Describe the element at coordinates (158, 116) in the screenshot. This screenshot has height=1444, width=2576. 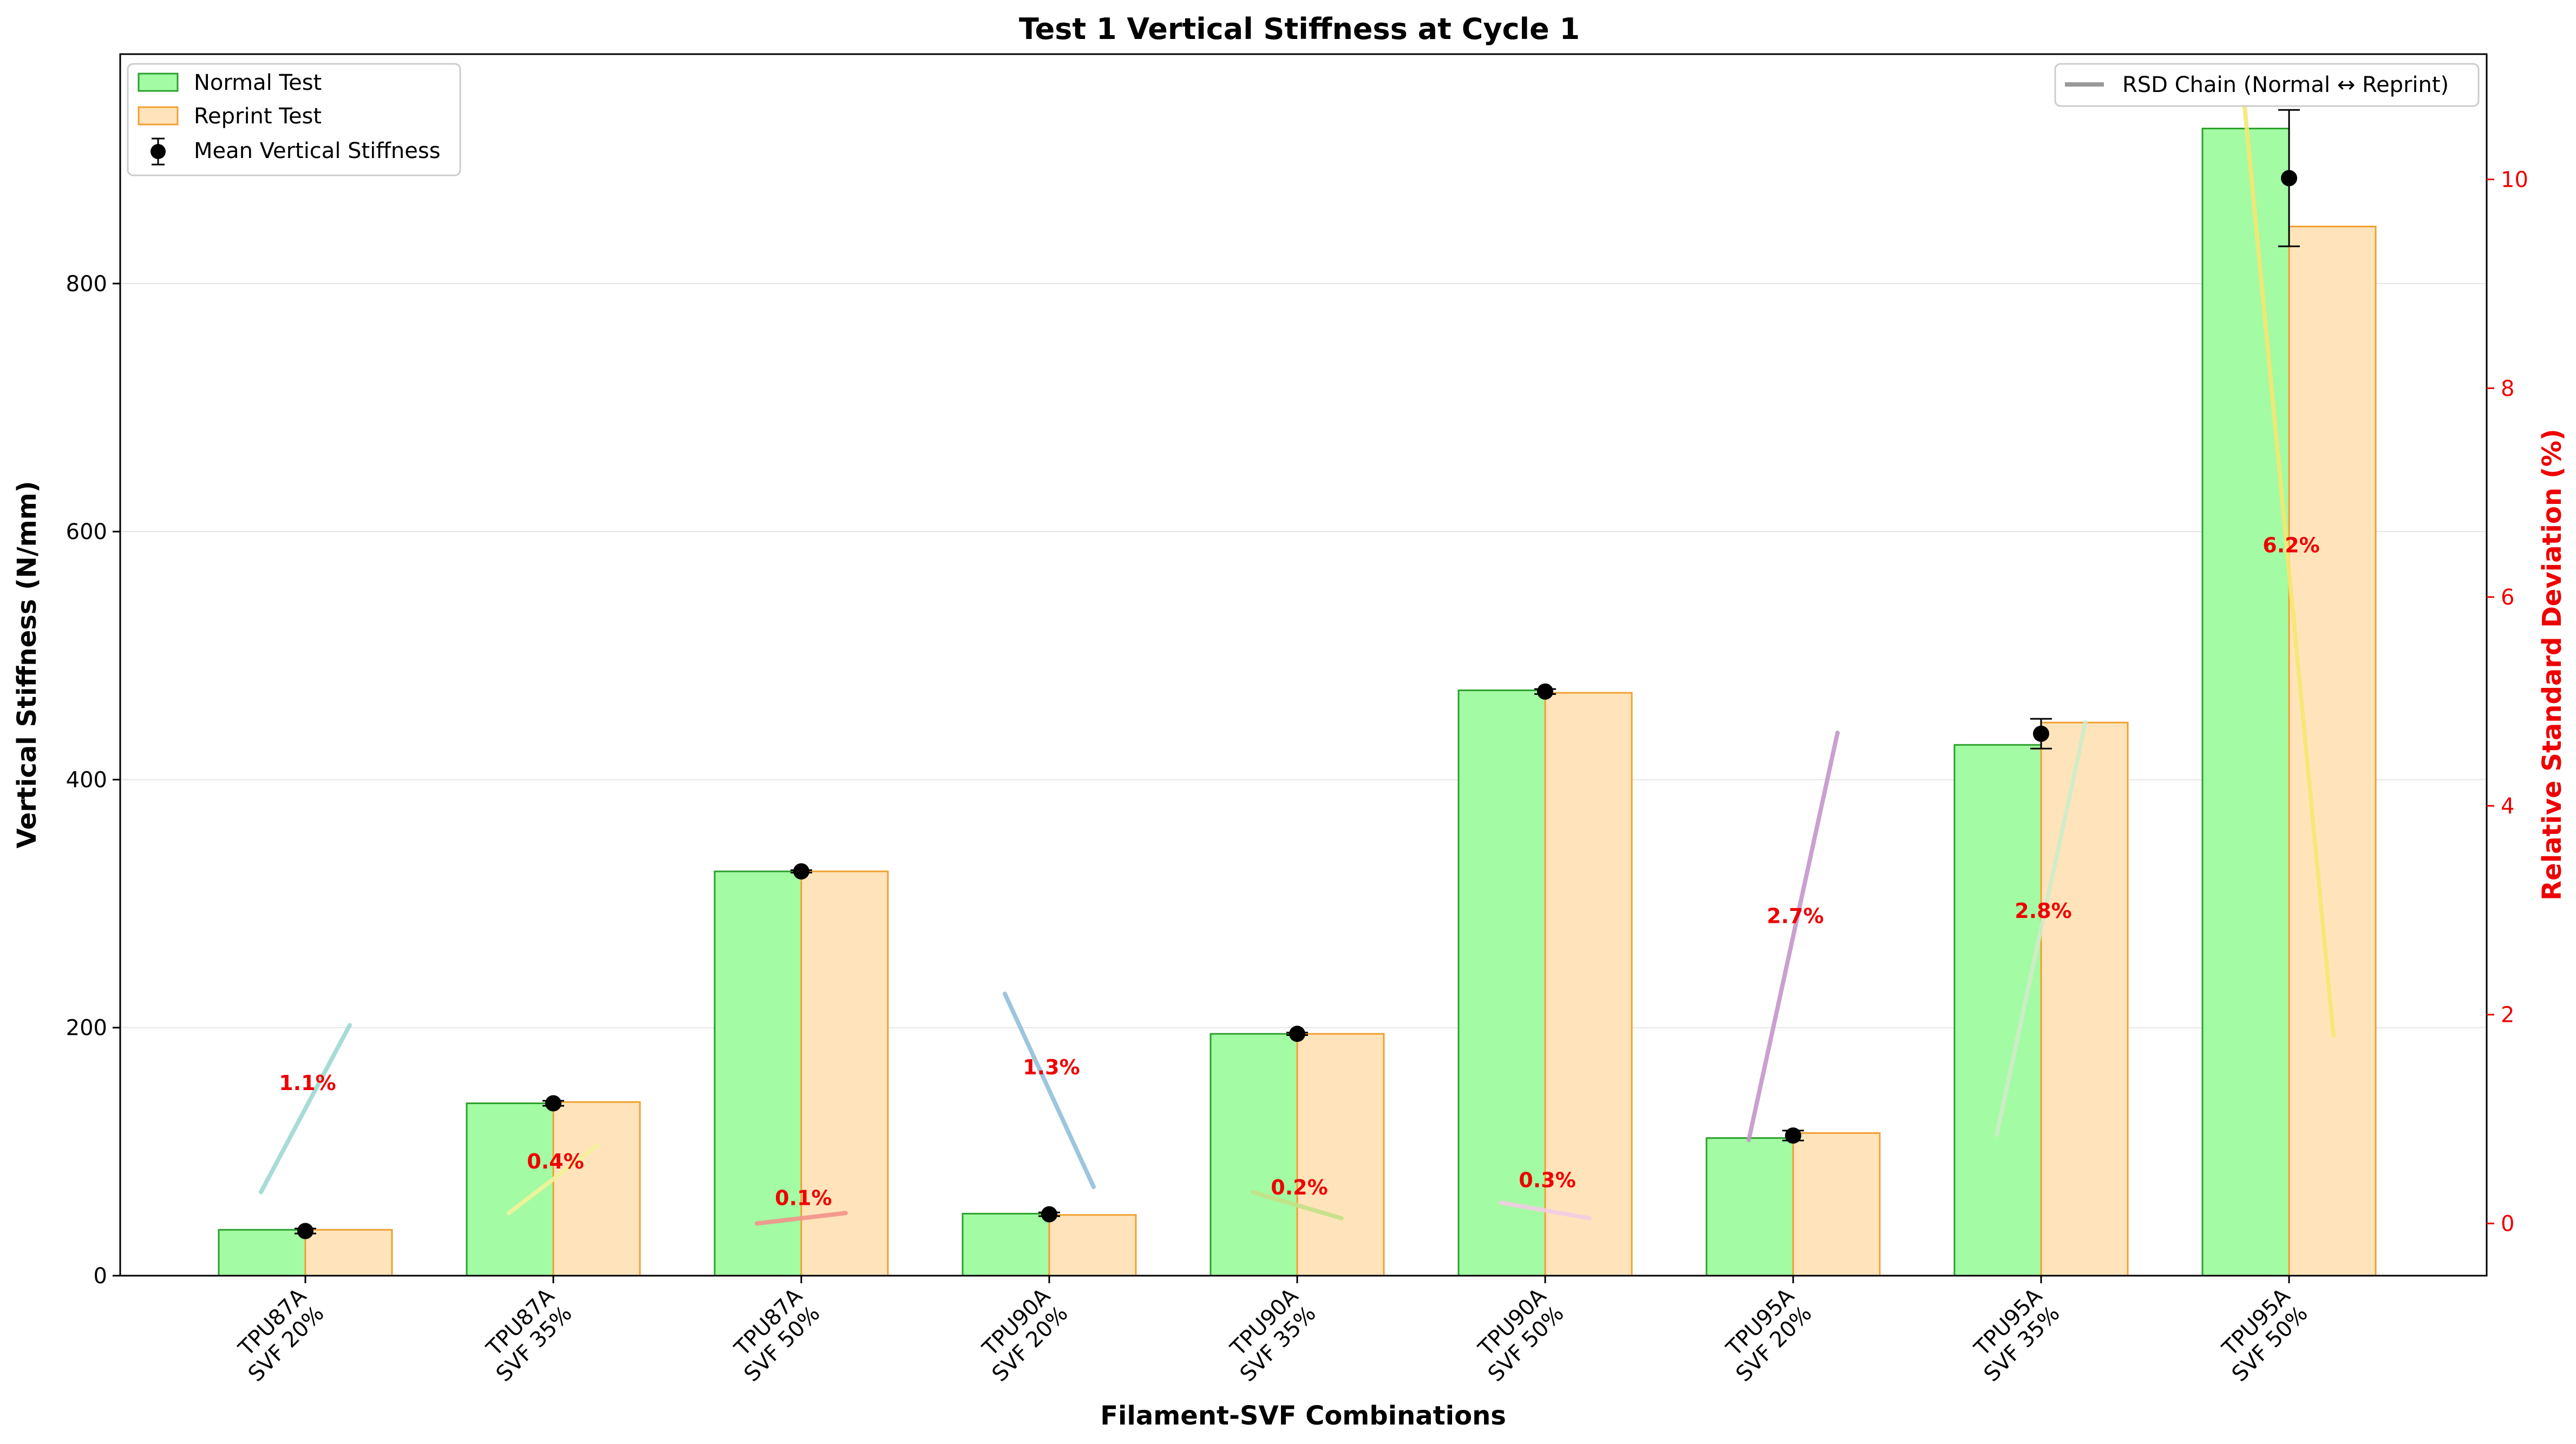
I see `legend-swatch-reprint` at that location.